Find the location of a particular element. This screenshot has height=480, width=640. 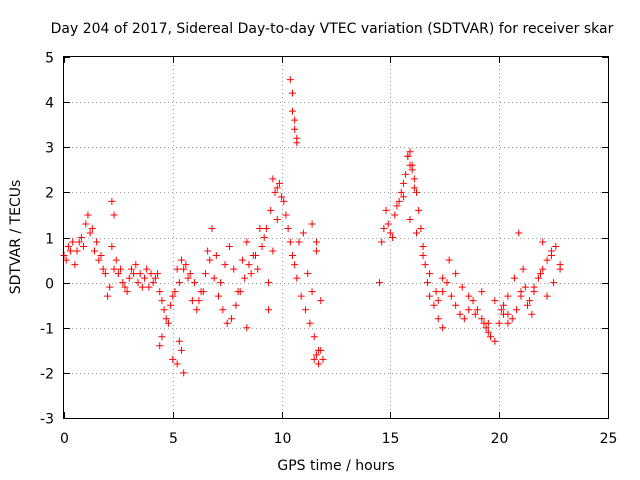

x-tick-label: 5 is located at coordinates (173, 439).